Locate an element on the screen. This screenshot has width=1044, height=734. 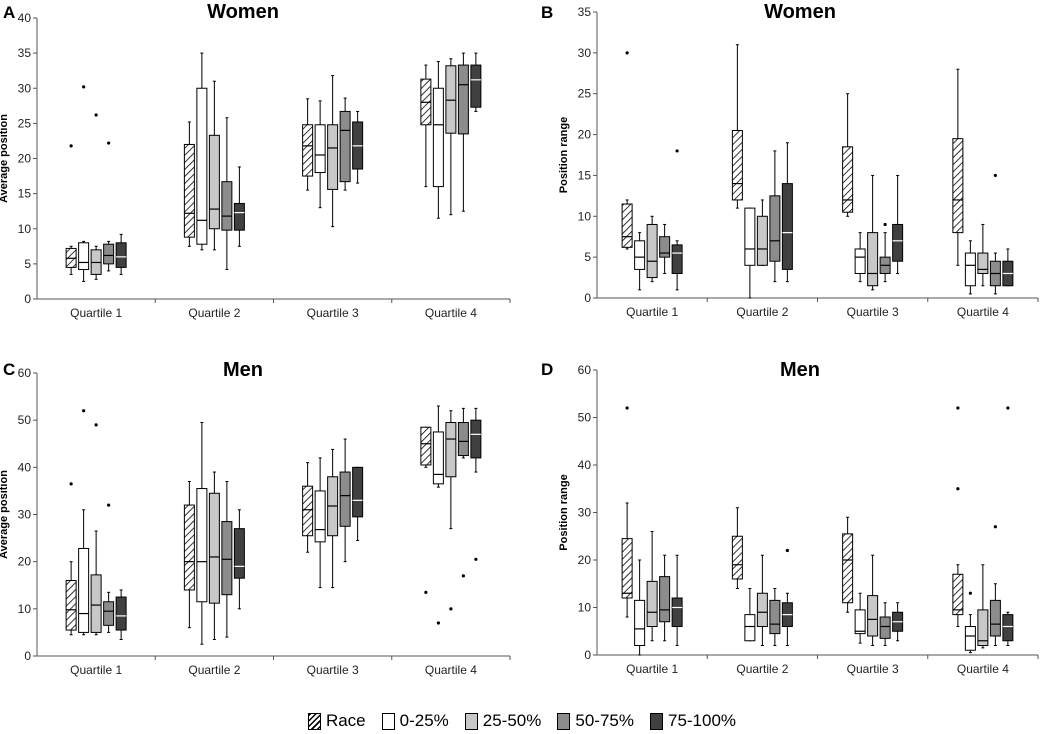
chart-title: Women is located at coordinates (800, 12).